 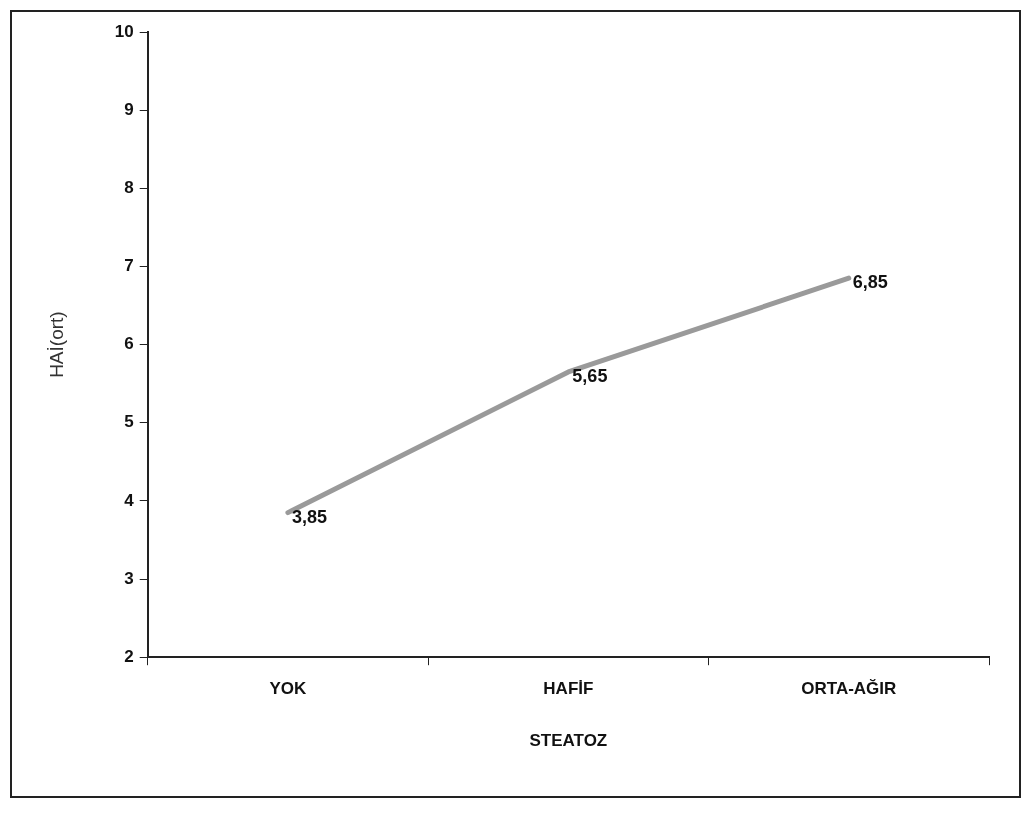 I want to click on x-tick-label: ORTA-AĞIR, so click(x=849, y=689).